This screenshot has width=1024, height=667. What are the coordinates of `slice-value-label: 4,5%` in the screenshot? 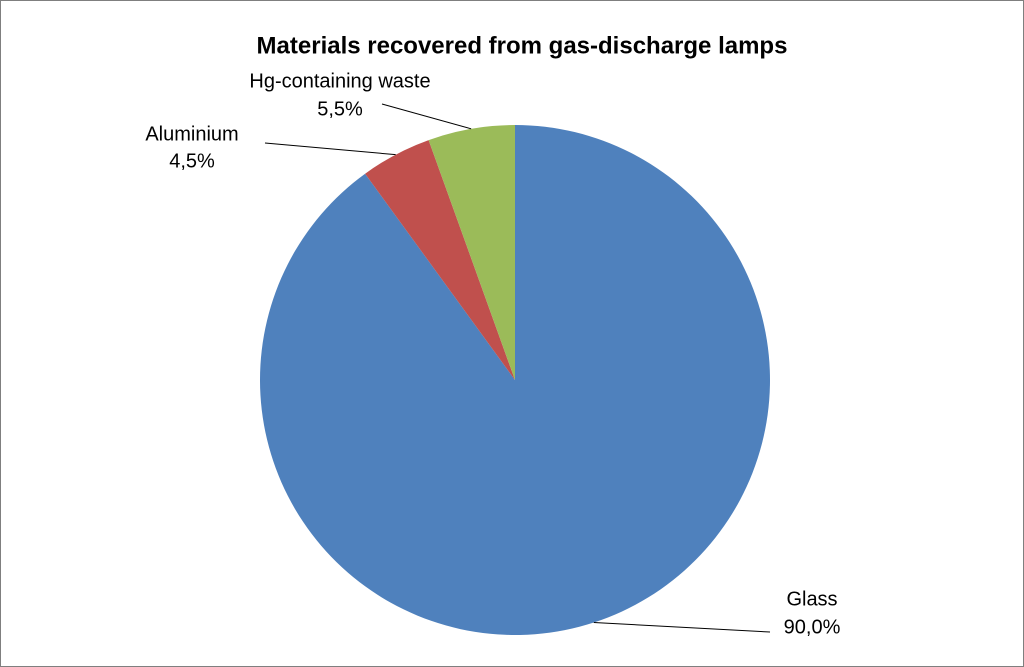 It's located at (192, 161).